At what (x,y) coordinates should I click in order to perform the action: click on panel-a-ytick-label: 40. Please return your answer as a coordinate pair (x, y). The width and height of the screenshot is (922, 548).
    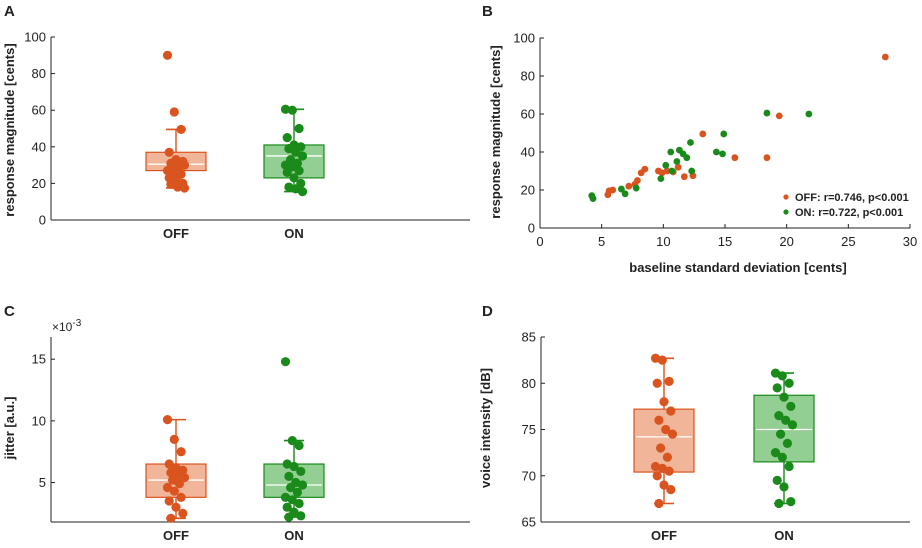
    Looking at the image, I should click on (39, 146).